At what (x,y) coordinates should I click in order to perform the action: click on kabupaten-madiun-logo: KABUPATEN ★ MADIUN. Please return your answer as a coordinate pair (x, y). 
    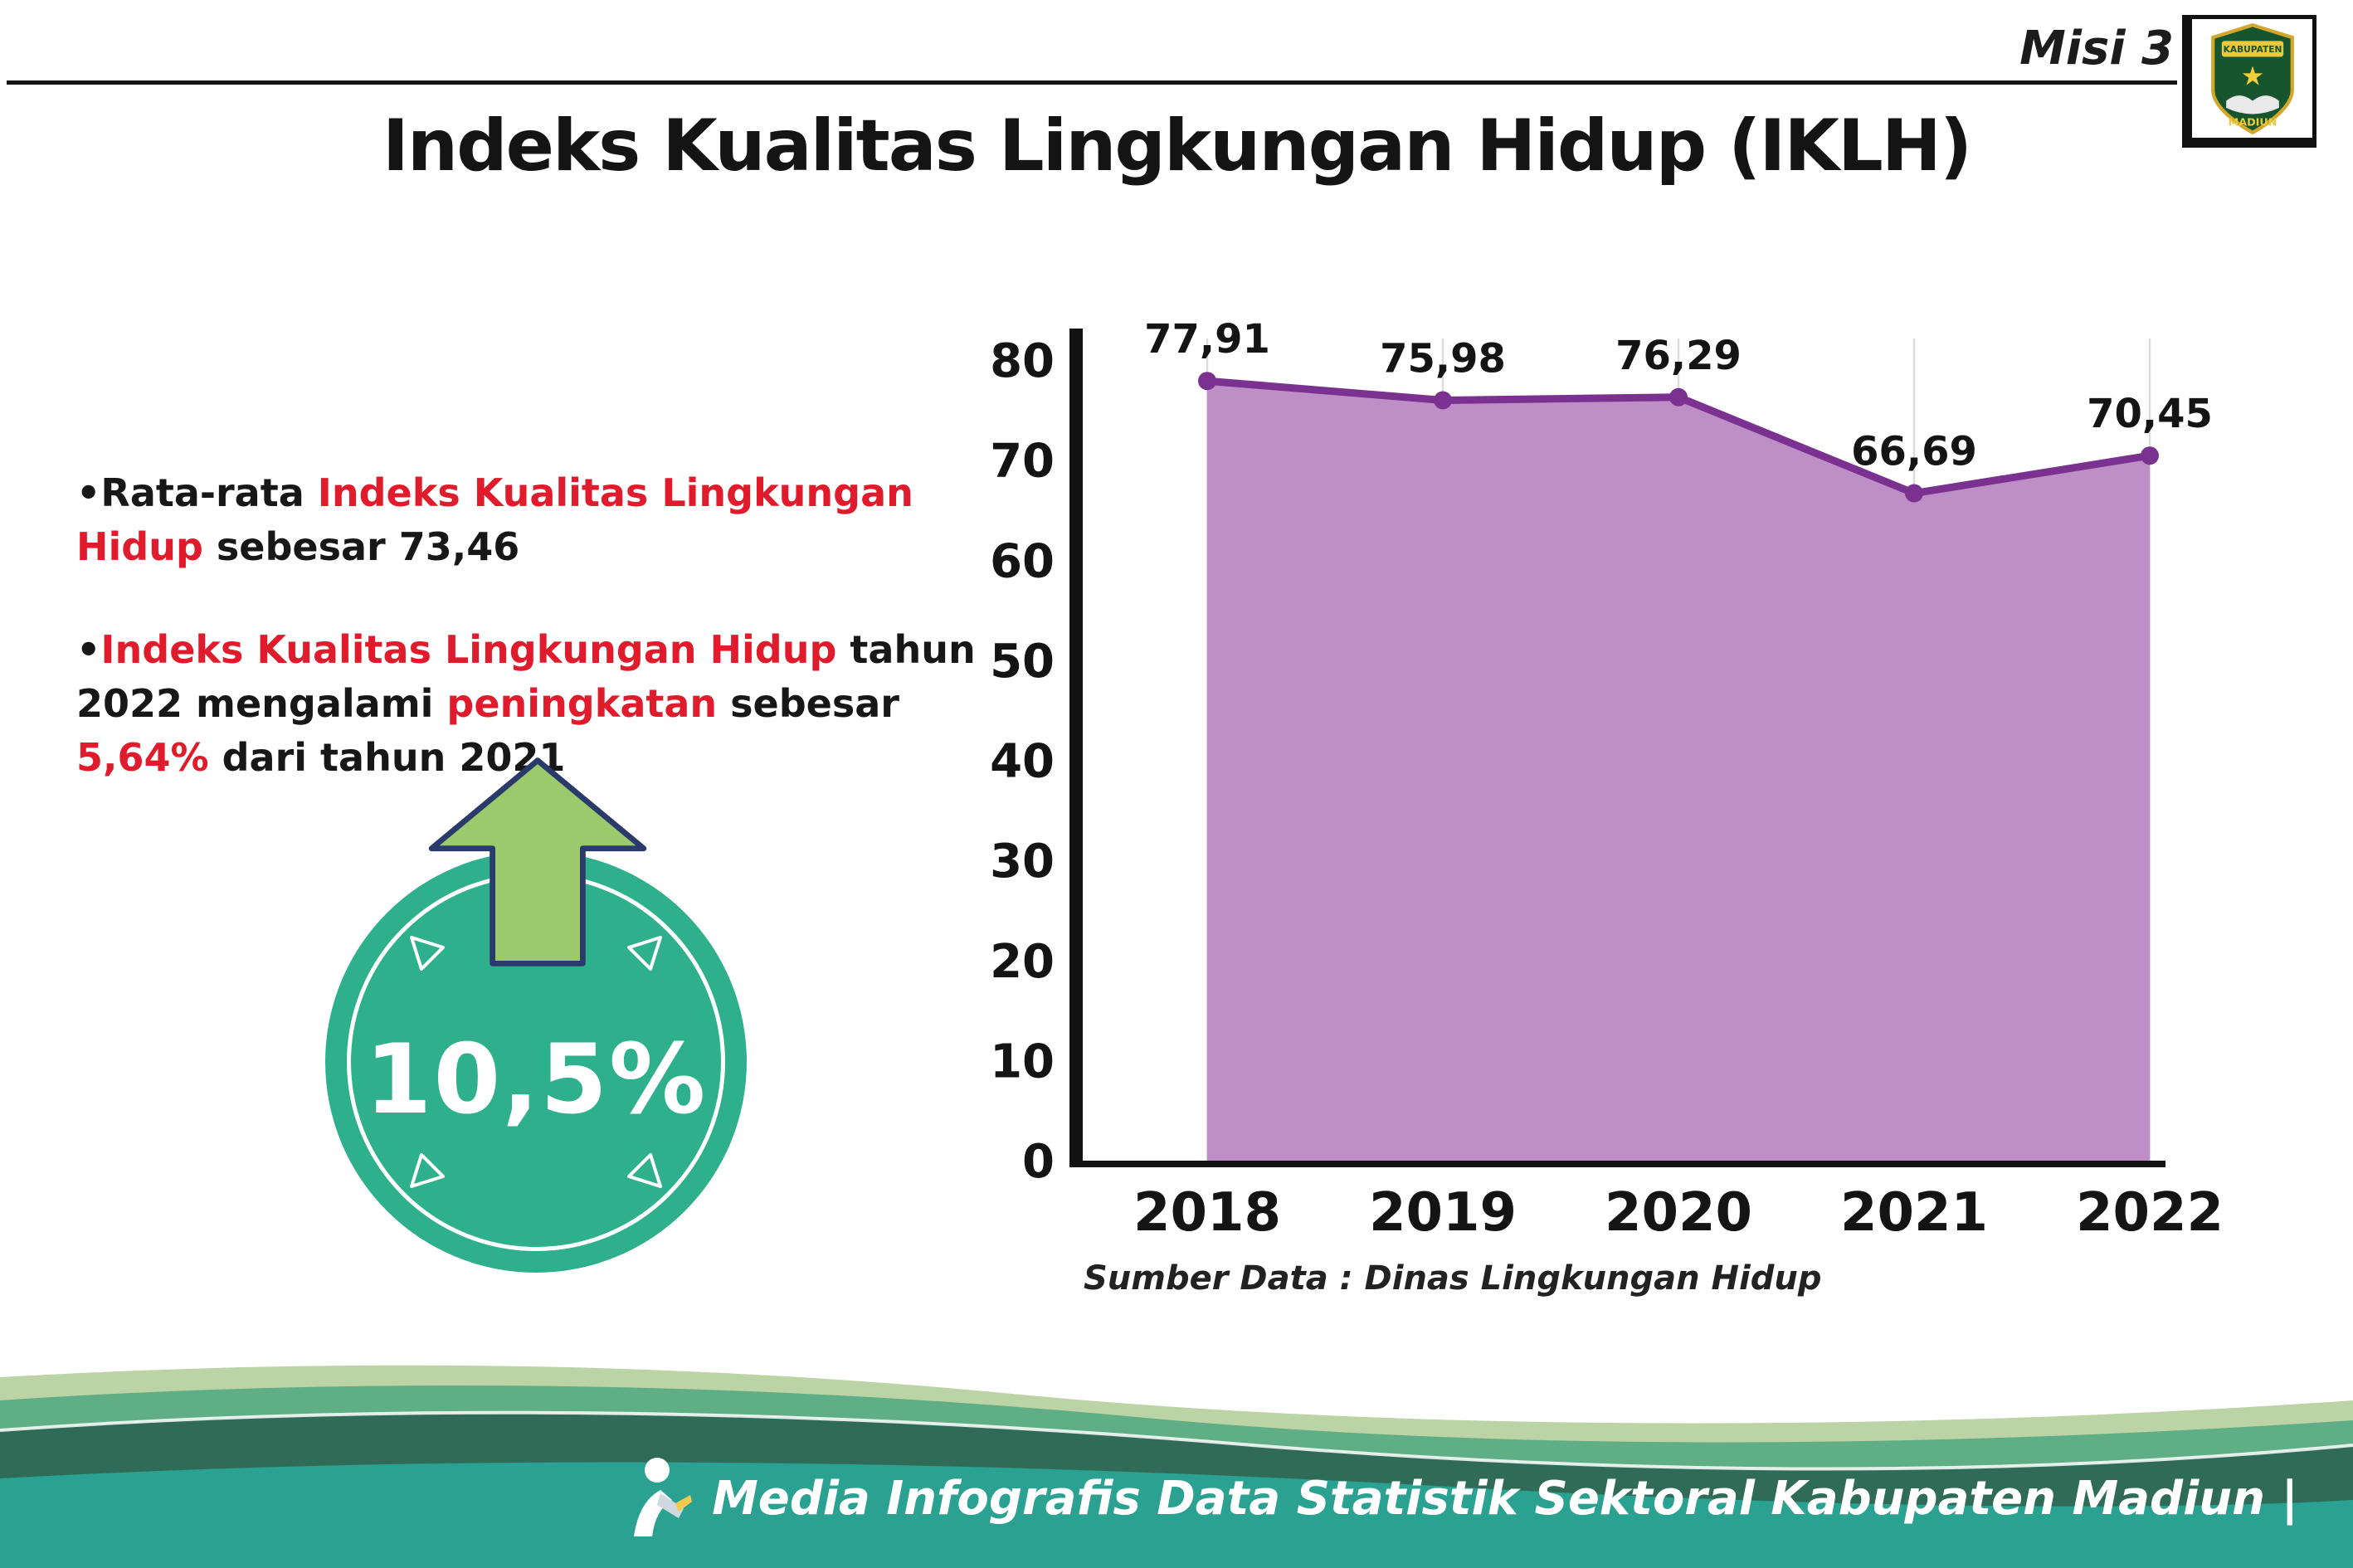
    Looking at the image, I should click on (2249, 81).